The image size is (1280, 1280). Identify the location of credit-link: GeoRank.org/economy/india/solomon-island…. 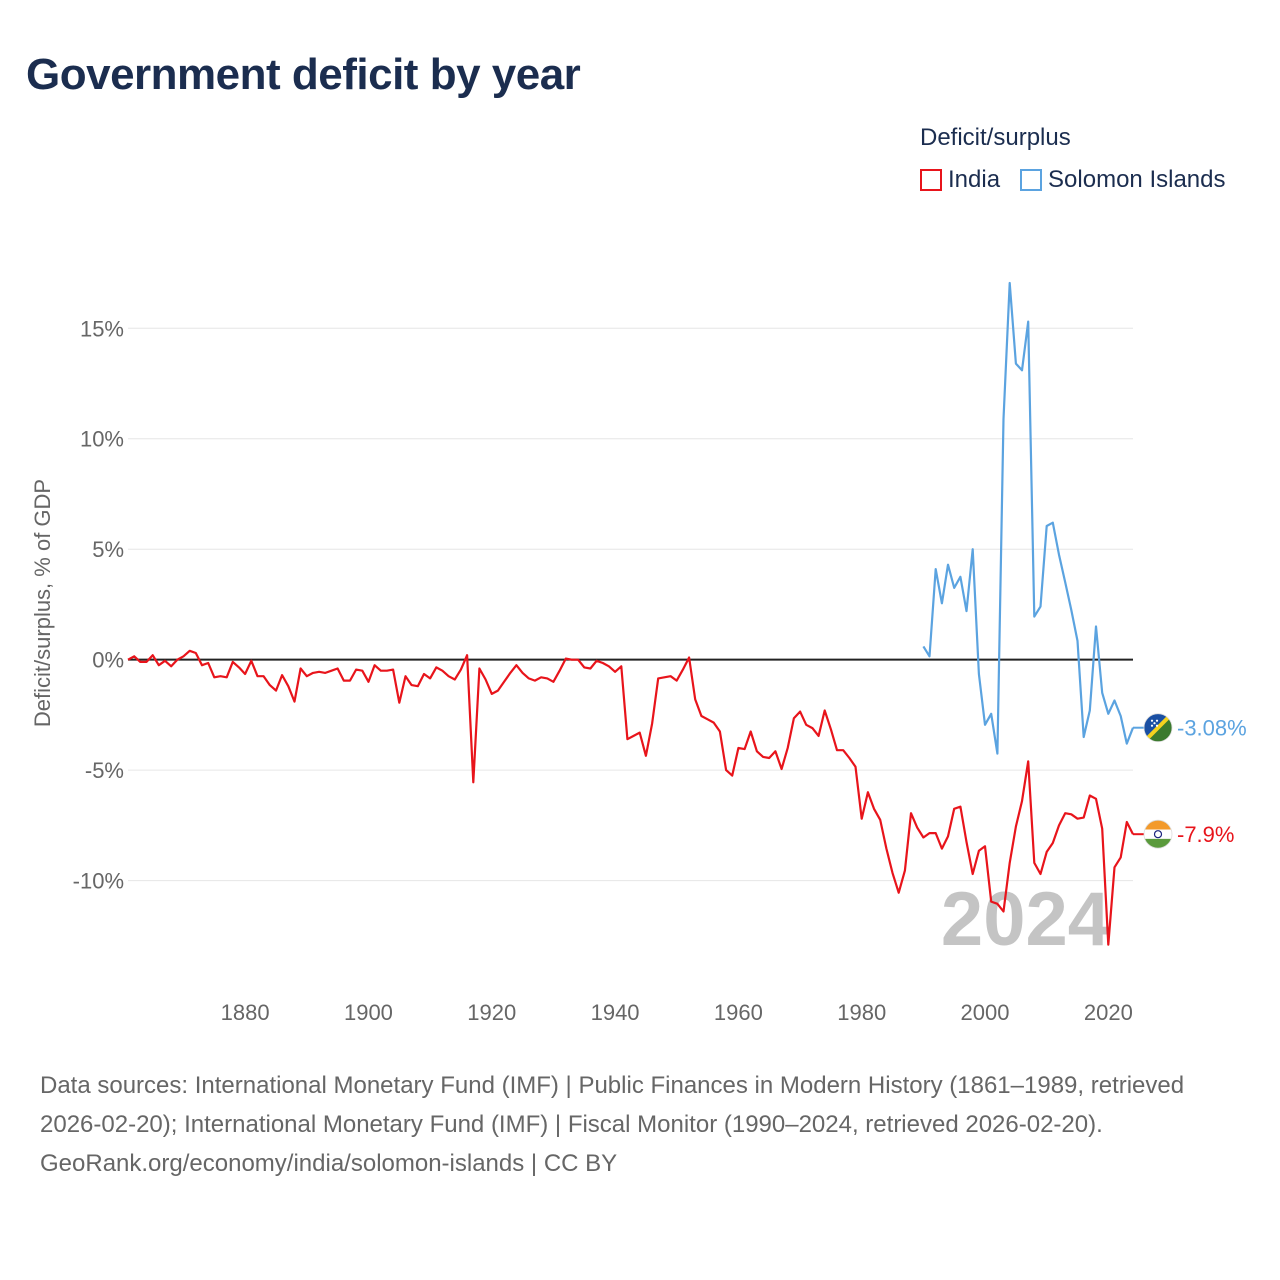
(329, 1163).